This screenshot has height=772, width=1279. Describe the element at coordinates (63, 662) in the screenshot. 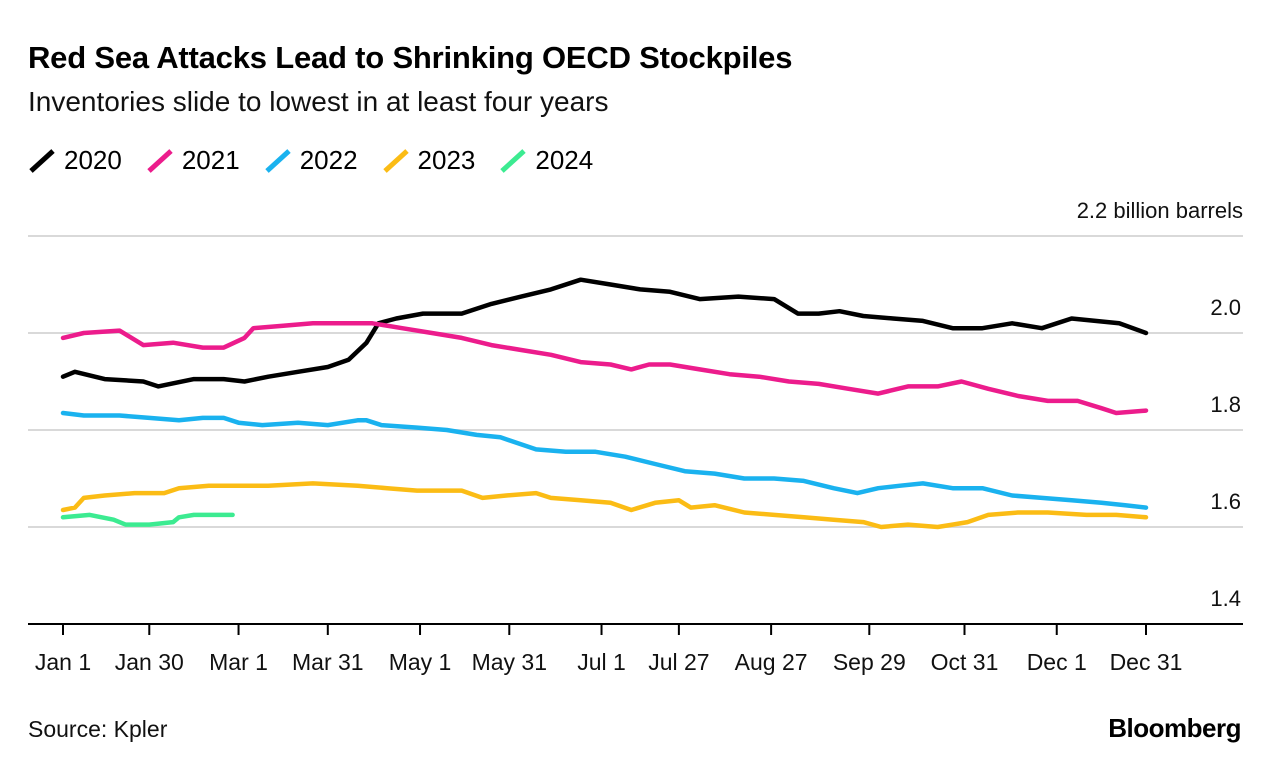

I see `x-tick-label: Jan 1` at that location.